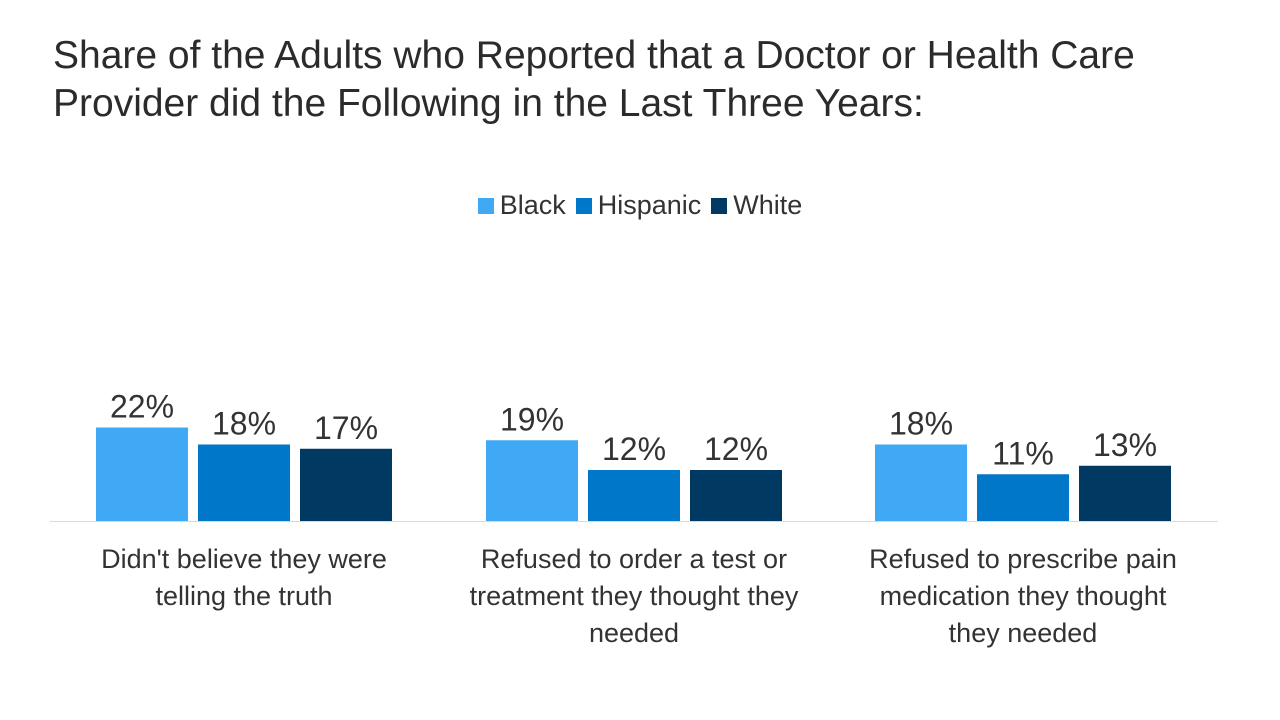  What do you see at coordinates (719, 205) in the screenshot?
I see `legend-swatch-white` at bounding box center [719, 205].